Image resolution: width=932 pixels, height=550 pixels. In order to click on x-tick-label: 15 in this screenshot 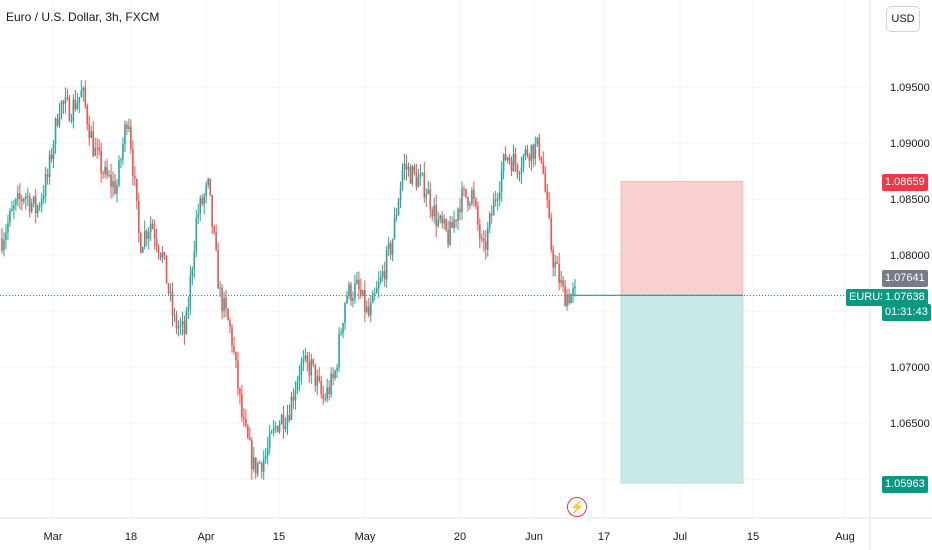, I will do `click(279, 537)`.